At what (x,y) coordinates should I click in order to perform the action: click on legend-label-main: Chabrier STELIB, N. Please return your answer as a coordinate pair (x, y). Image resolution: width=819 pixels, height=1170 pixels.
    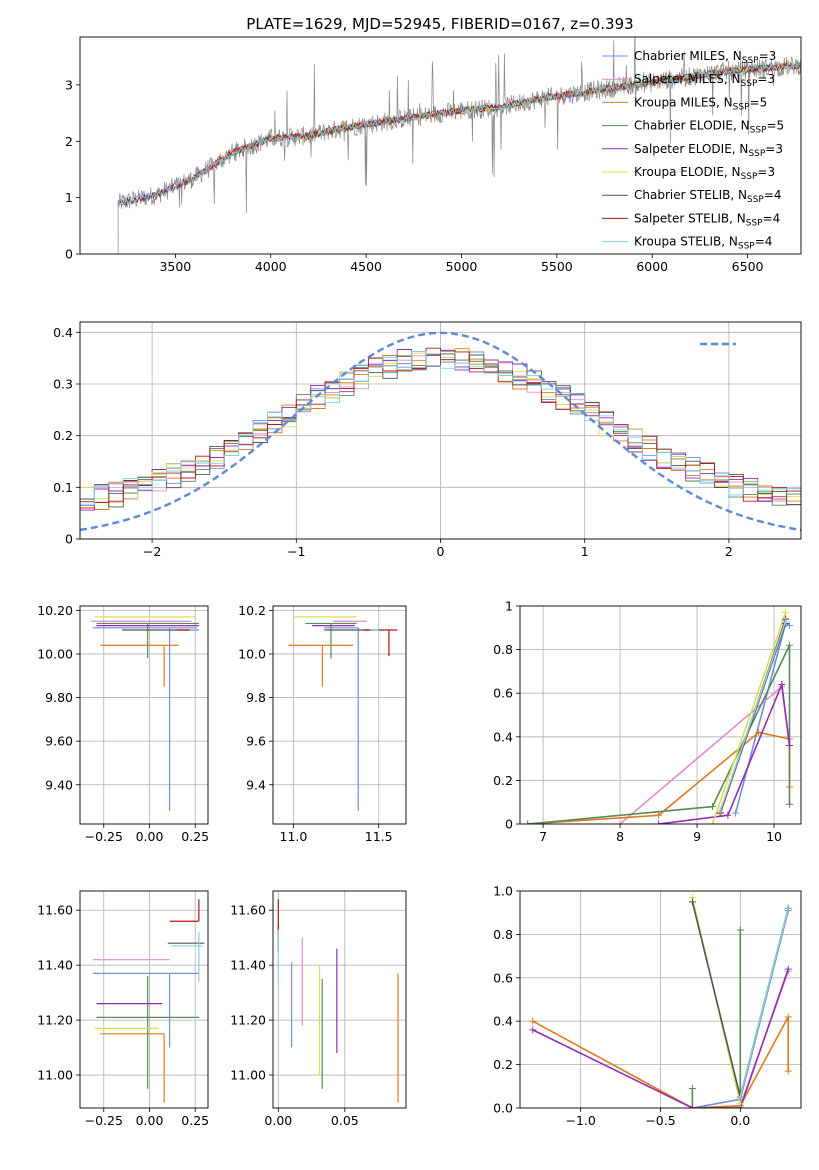
    Looking at the image, I should click on (690, 195).